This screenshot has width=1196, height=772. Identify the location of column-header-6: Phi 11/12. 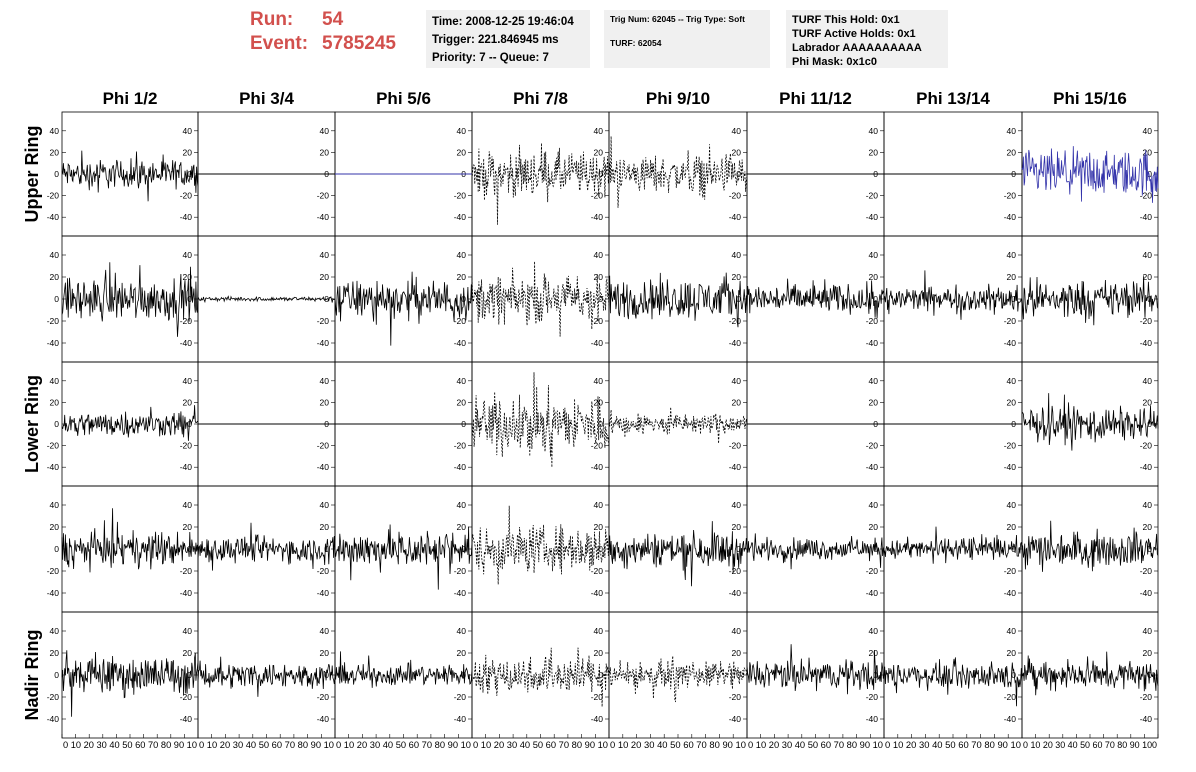
(815, 98).